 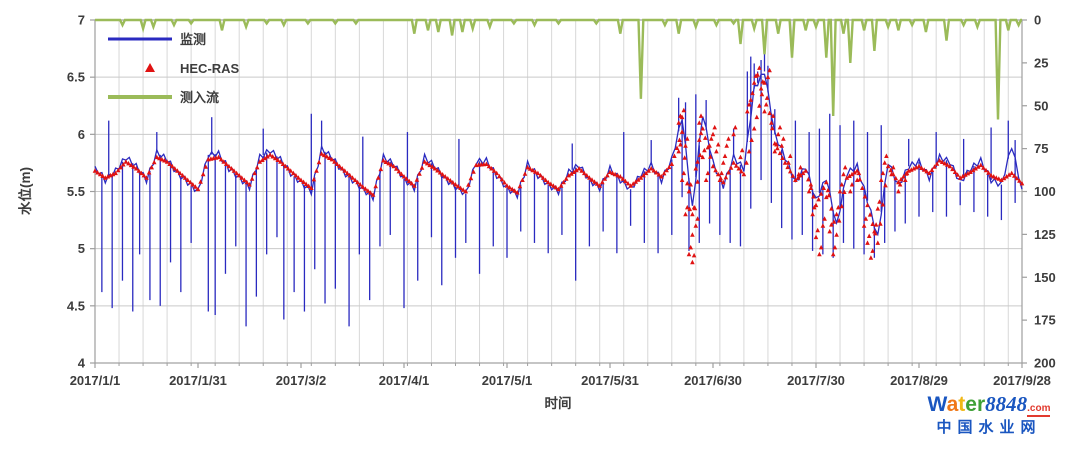 I want to click on svg-text: 75, so click(x=1041, y=148).